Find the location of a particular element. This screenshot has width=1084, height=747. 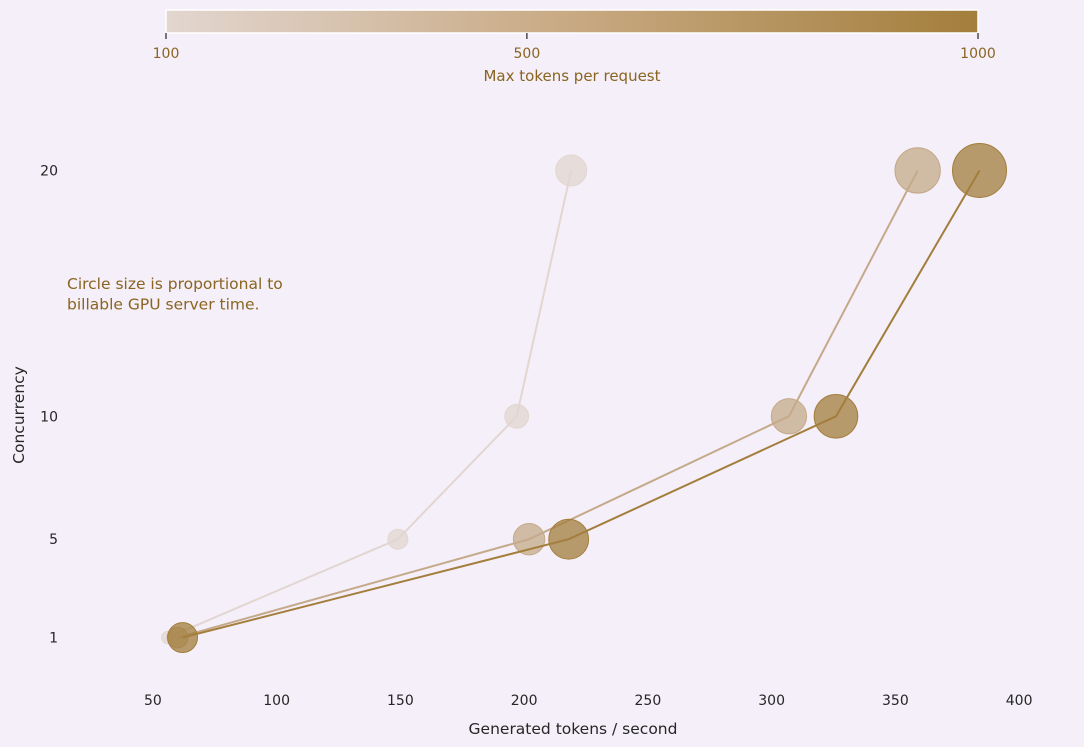

x-tick-label: 300 is located at coordinates (771, 701).